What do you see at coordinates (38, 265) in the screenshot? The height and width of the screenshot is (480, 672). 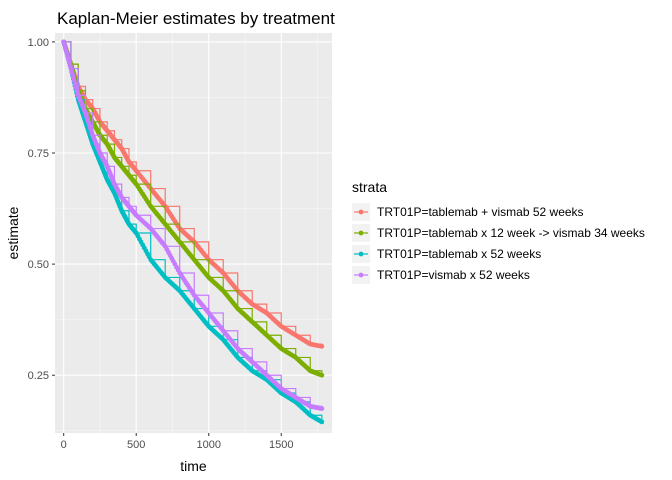 I see `y-tick-label: 0.50` at bounding box center [38, 265].